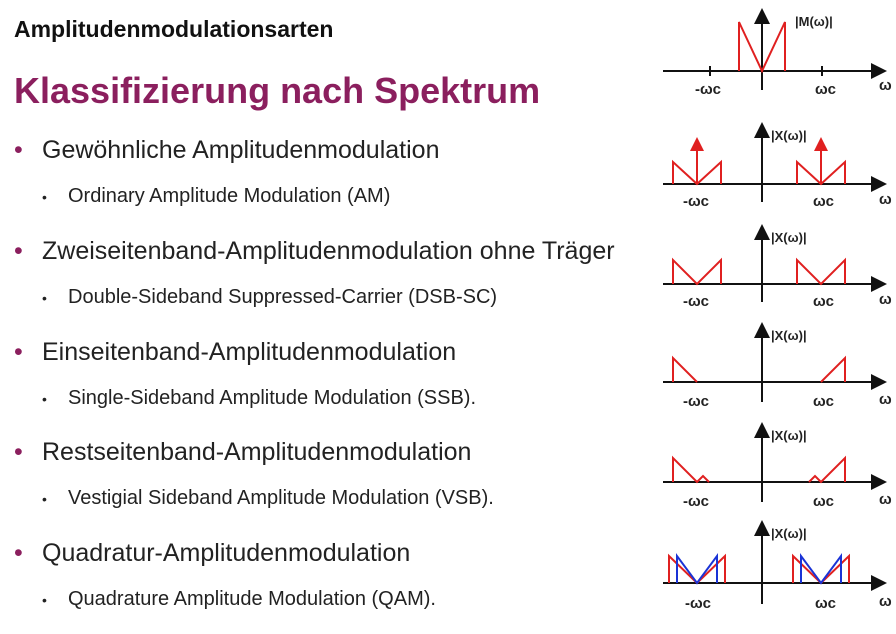 This screenshot has width=896, height=634. What do you see at coordinates (697, 568) in the screenshot?
I see `lower-band-blue` at bounding box center [697, 568].